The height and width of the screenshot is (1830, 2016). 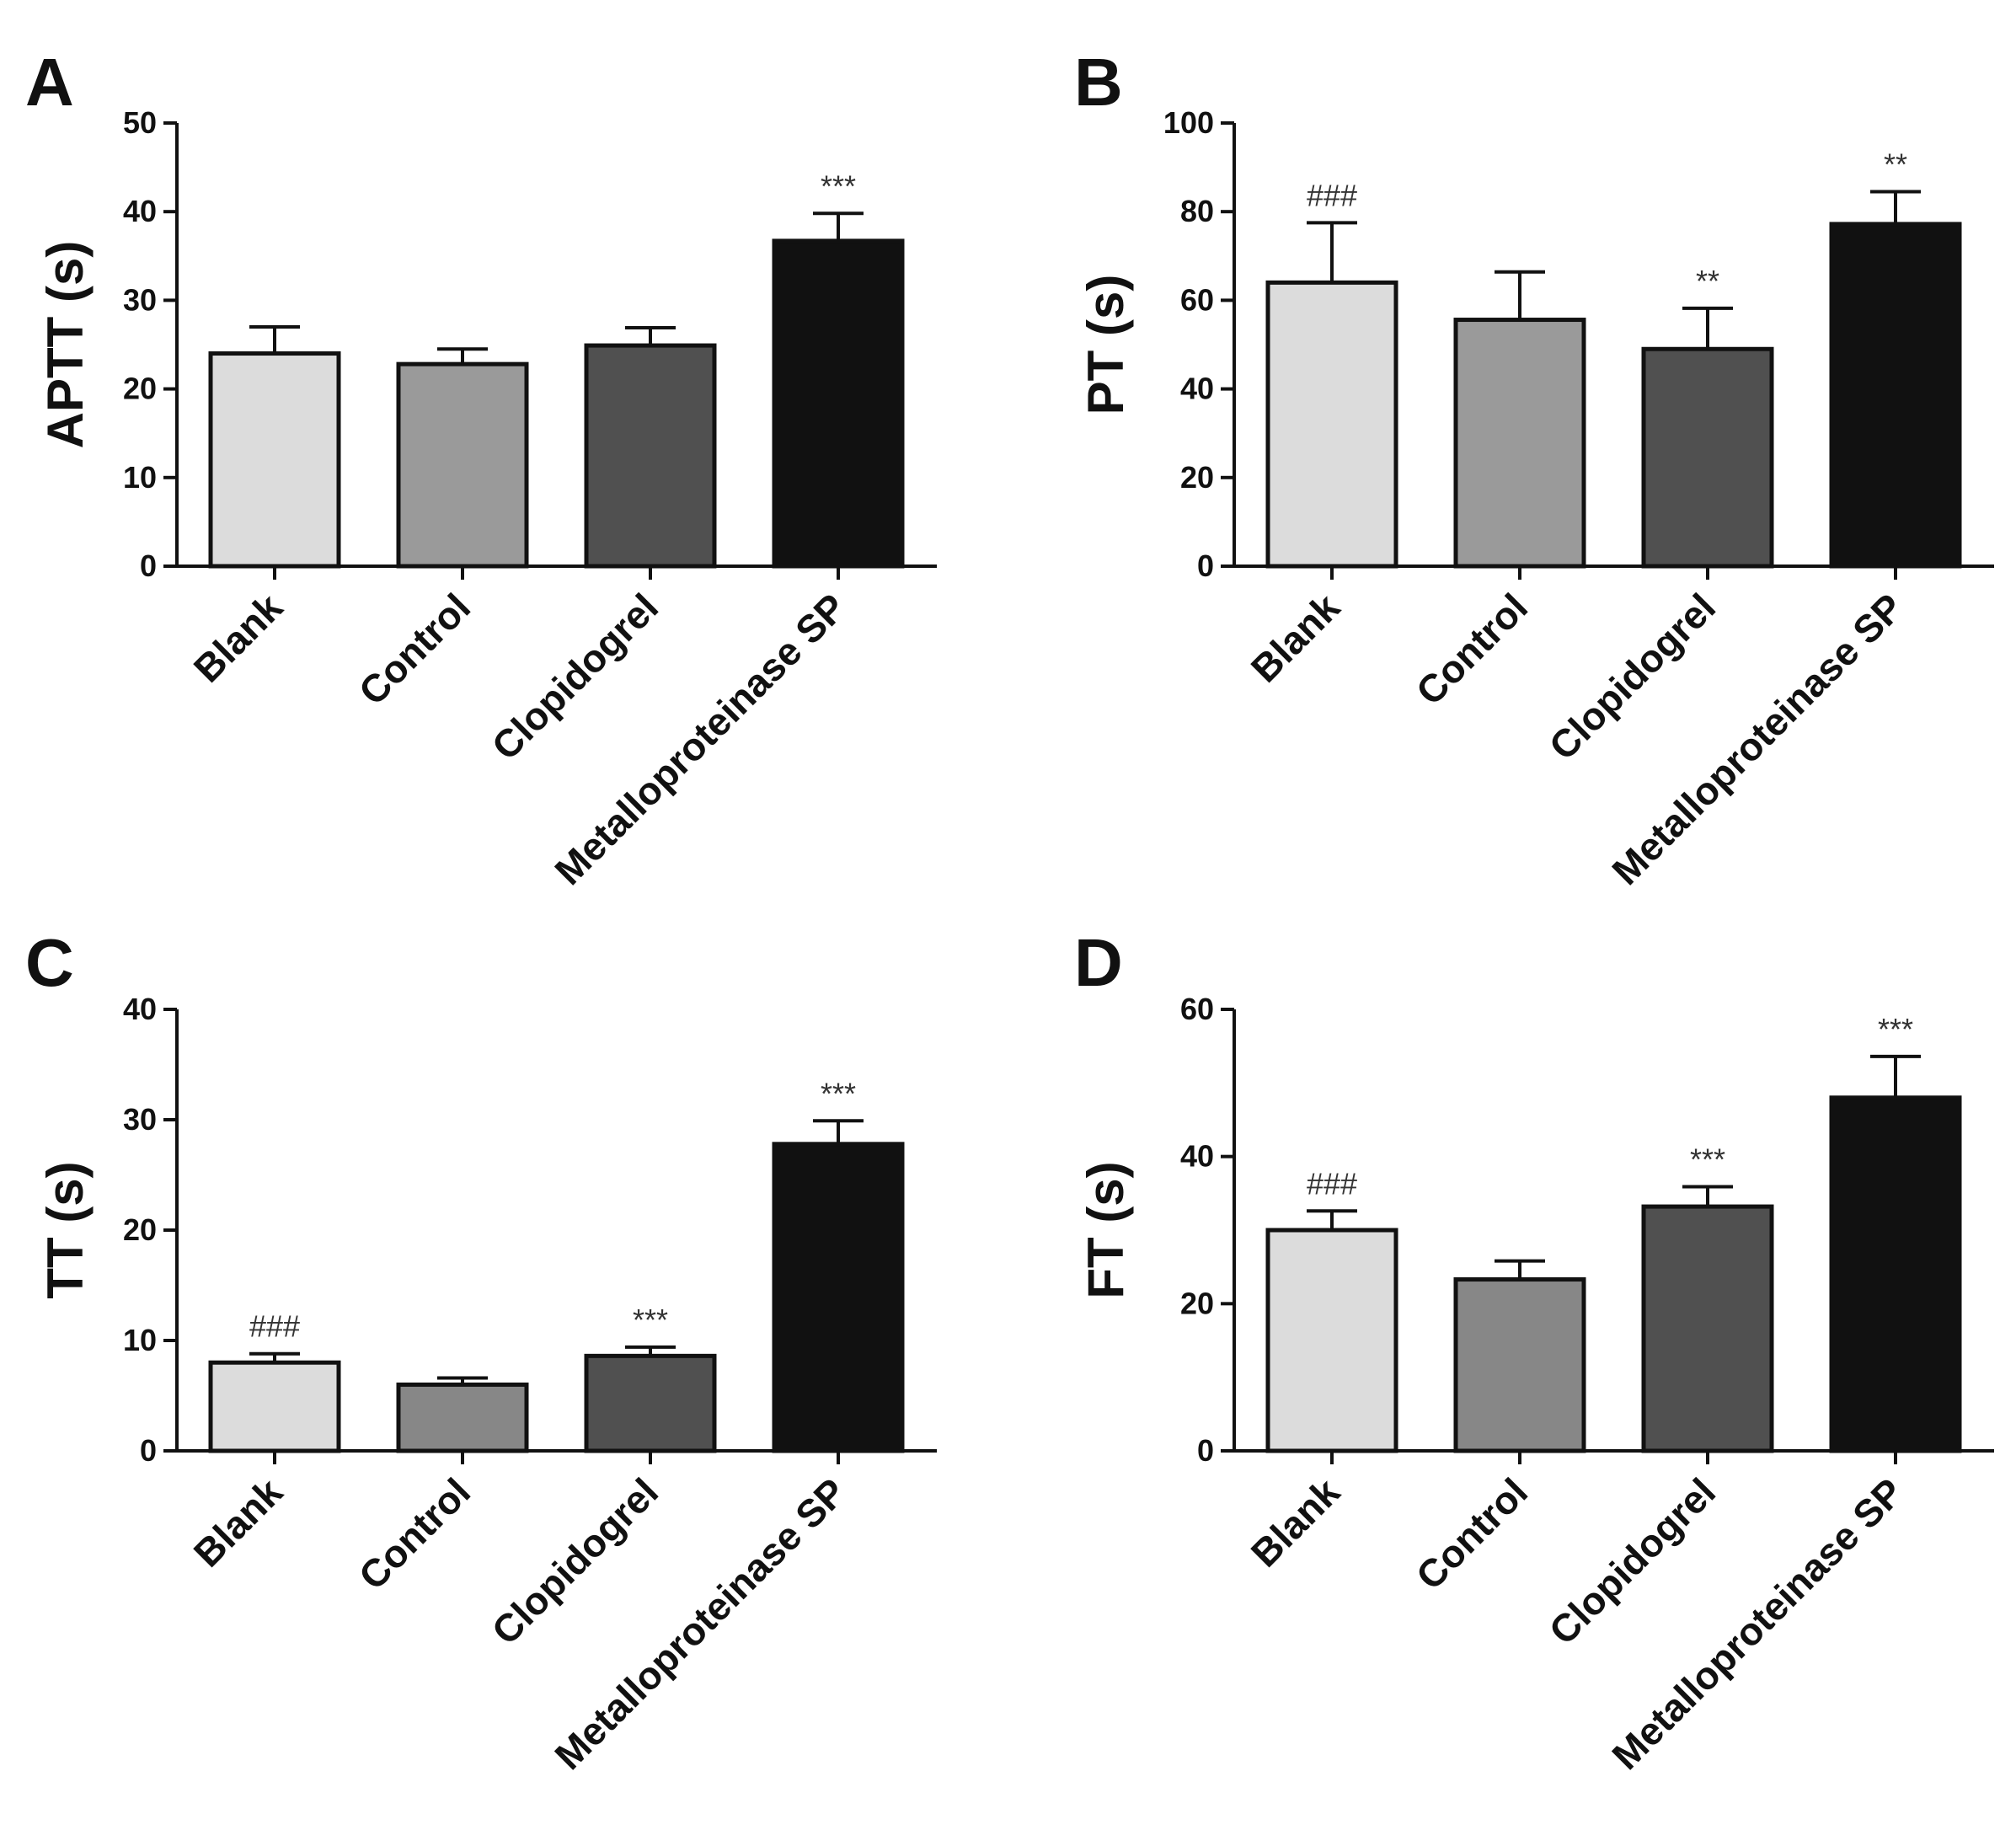 I want to click on panel-letter: B, so click(x=1098, y=82).